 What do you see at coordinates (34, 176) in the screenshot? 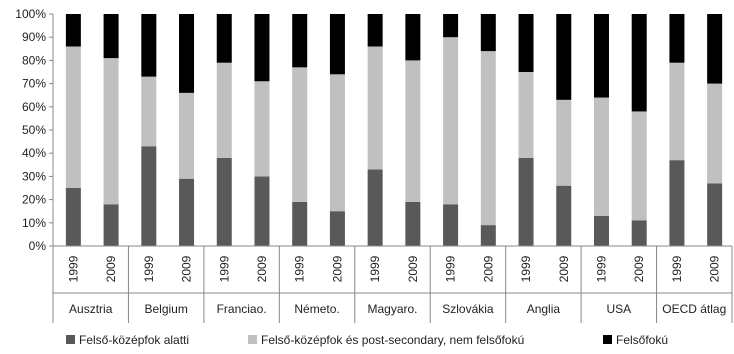
I see `y-tick-label: 30%` at bounding box center [34, 176].